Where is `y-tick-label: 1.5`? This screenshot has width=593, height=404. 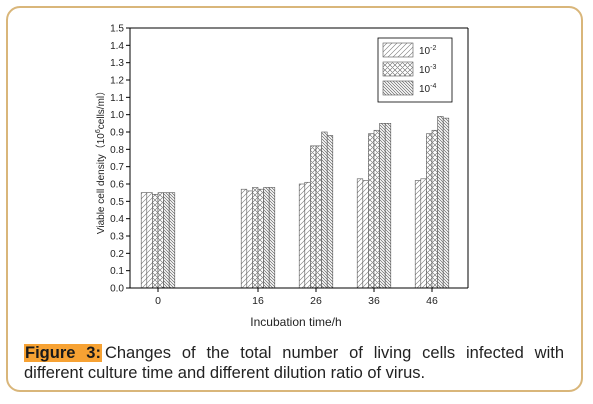 y-tick-label: 1.5 is located at coordinates (117, 29).